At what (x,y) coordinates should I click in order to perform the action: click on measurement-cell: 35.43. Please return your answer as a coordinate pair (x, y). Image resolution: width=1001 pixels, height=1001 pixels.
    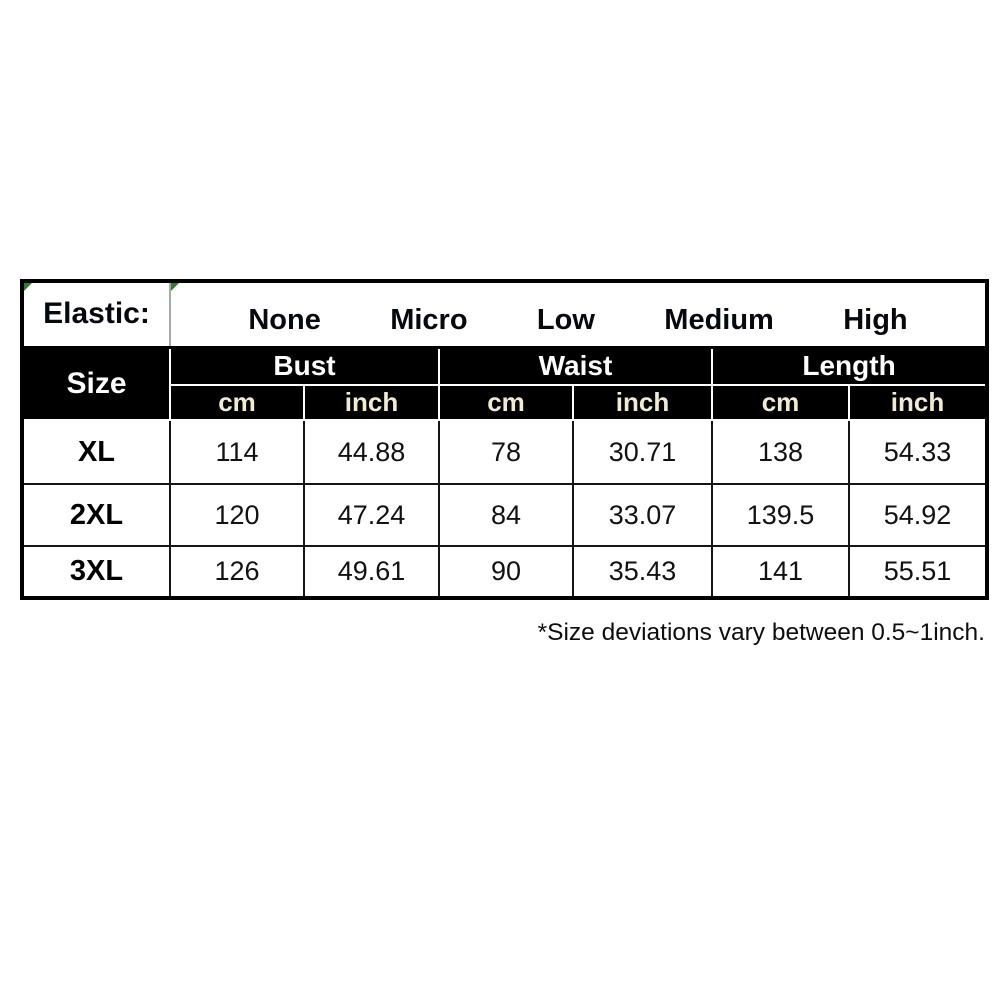
    Looking at the image, I should click on (642, 572).